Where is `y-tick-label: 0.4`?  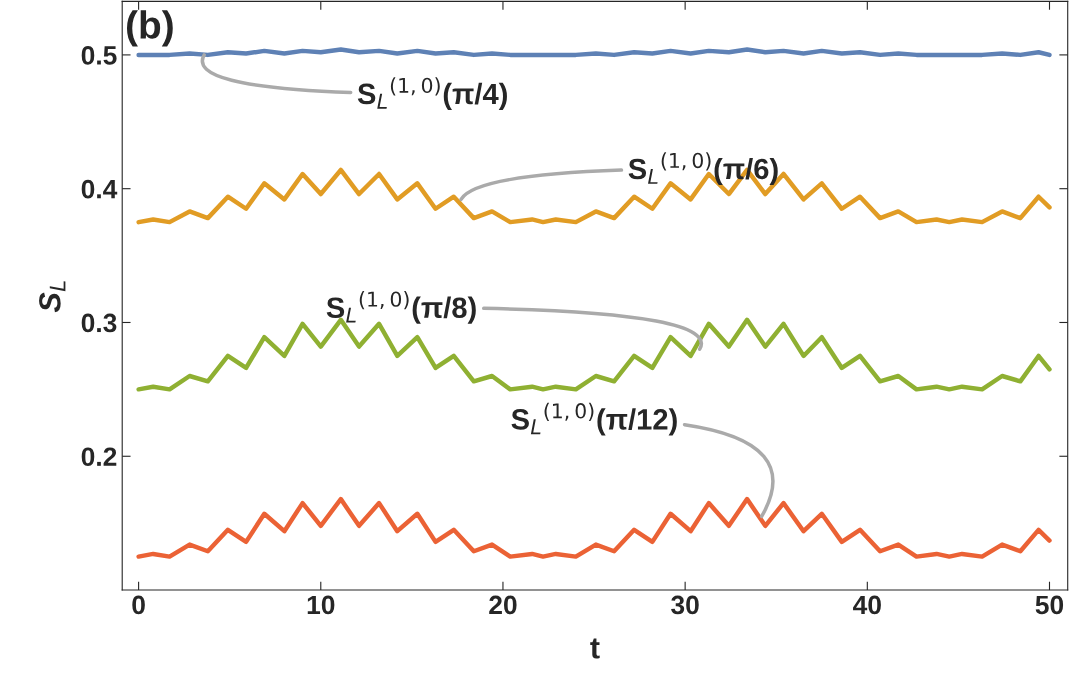
y-tick-label: 0.4 is located at coordinates (99, 189).